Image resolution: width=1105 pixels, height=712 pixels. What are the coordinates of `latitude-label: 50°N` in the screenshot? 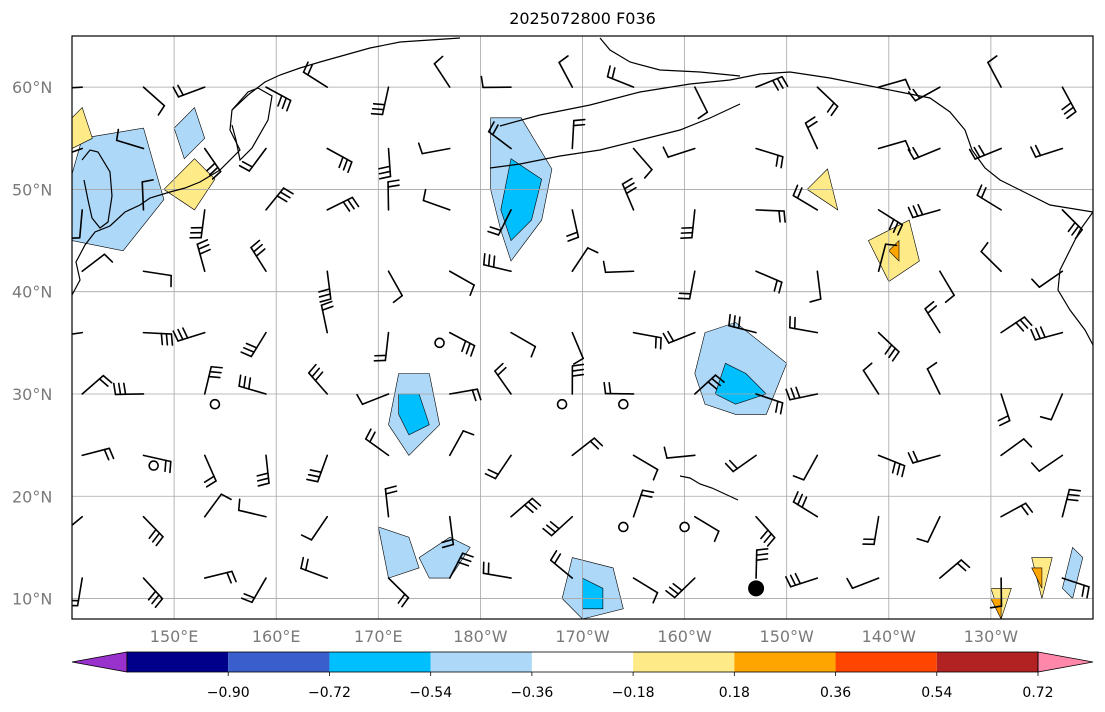 It's located at (32, 189).